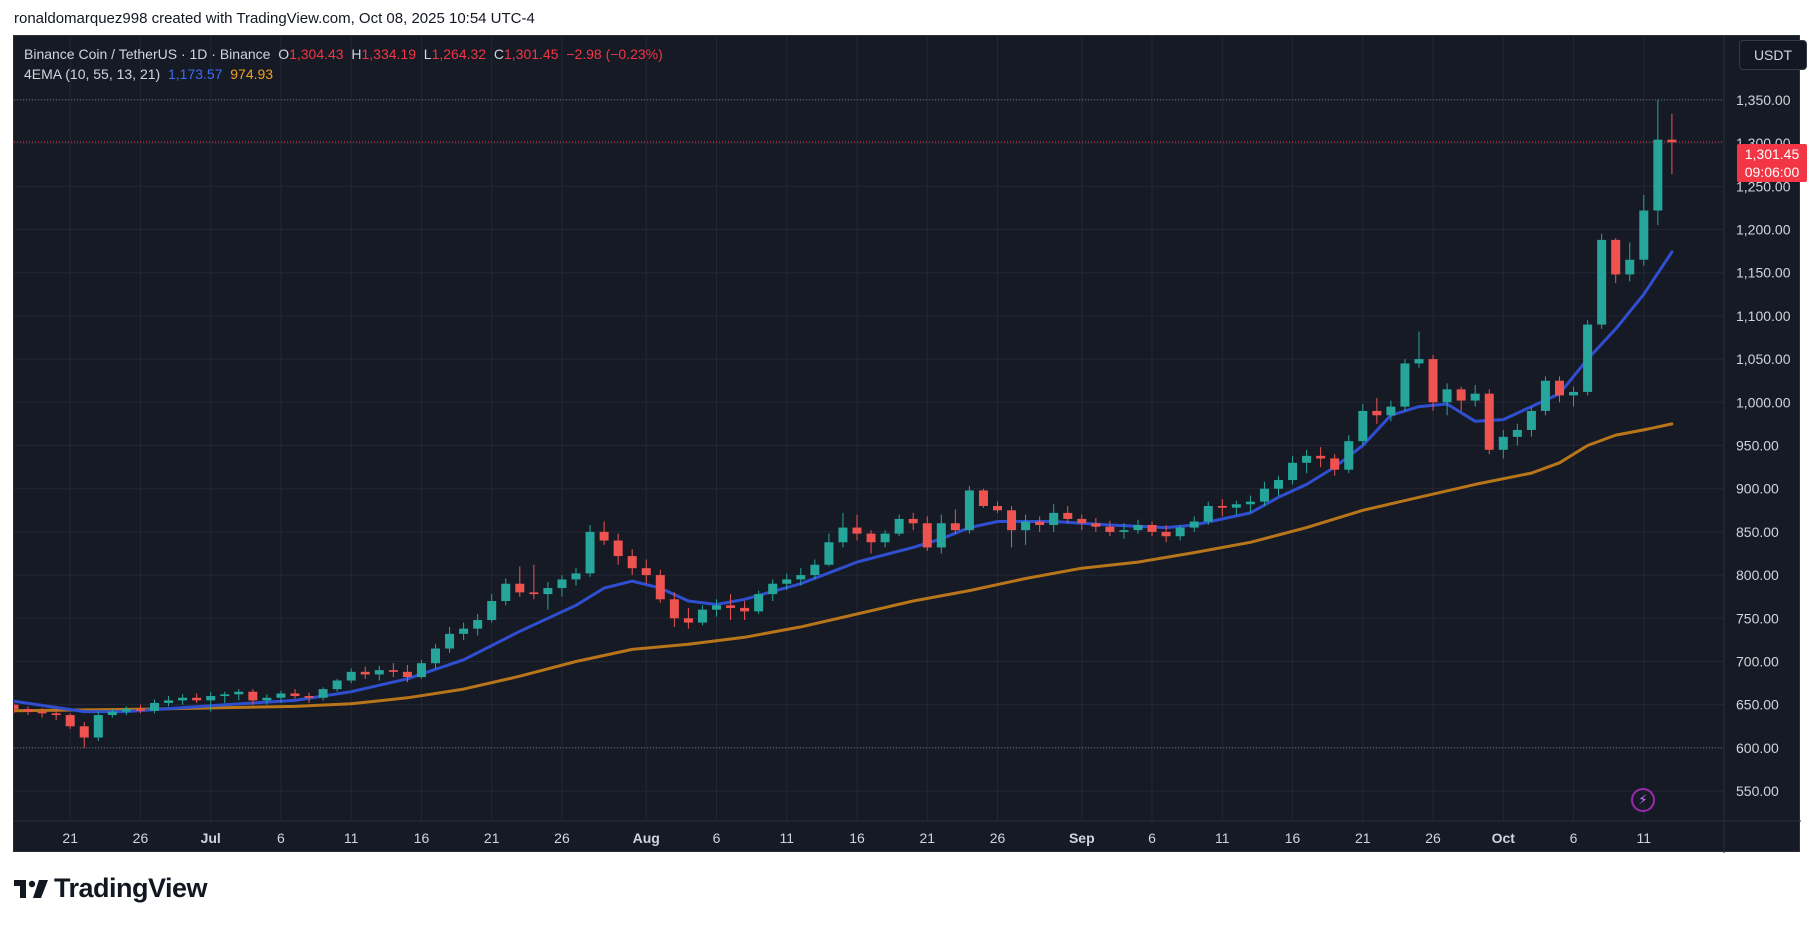  What do you see at coordinates (92, 74) in the screenshot?
I see `legend-indicator-name: 4EMA (10, 55, 13, 21)` at bounding box center [92, 74].